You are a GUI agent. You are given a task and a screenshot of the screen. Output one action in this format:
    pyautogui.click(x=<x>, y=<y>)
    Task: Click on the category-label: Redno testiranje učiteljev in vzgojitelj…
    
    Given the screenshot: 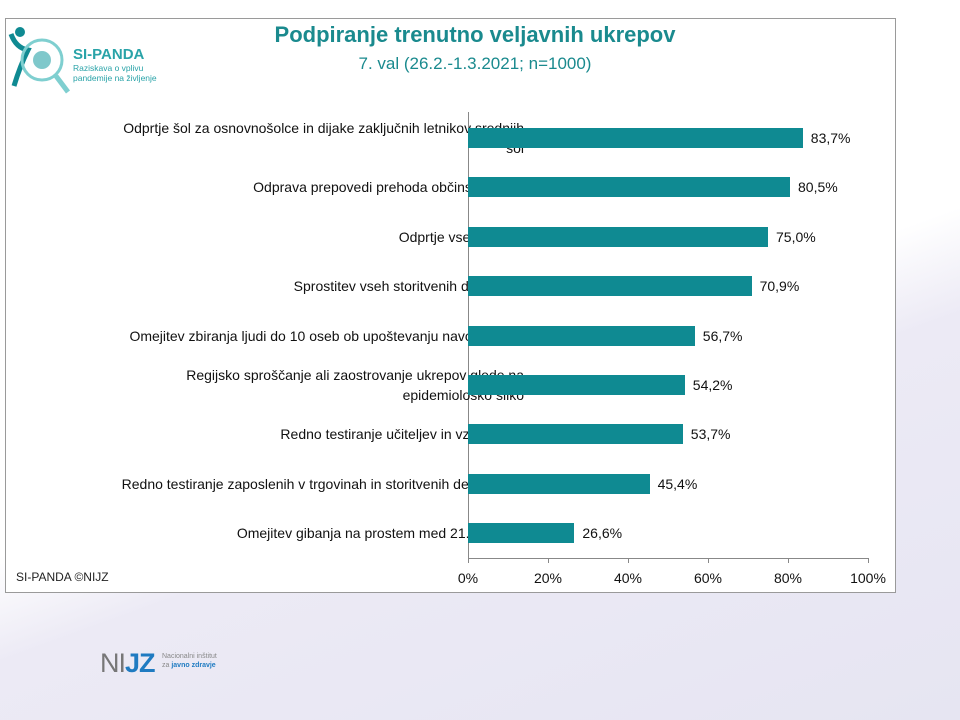 What is the action you would take?
    pyautogui.click(x=402, y=434)
    